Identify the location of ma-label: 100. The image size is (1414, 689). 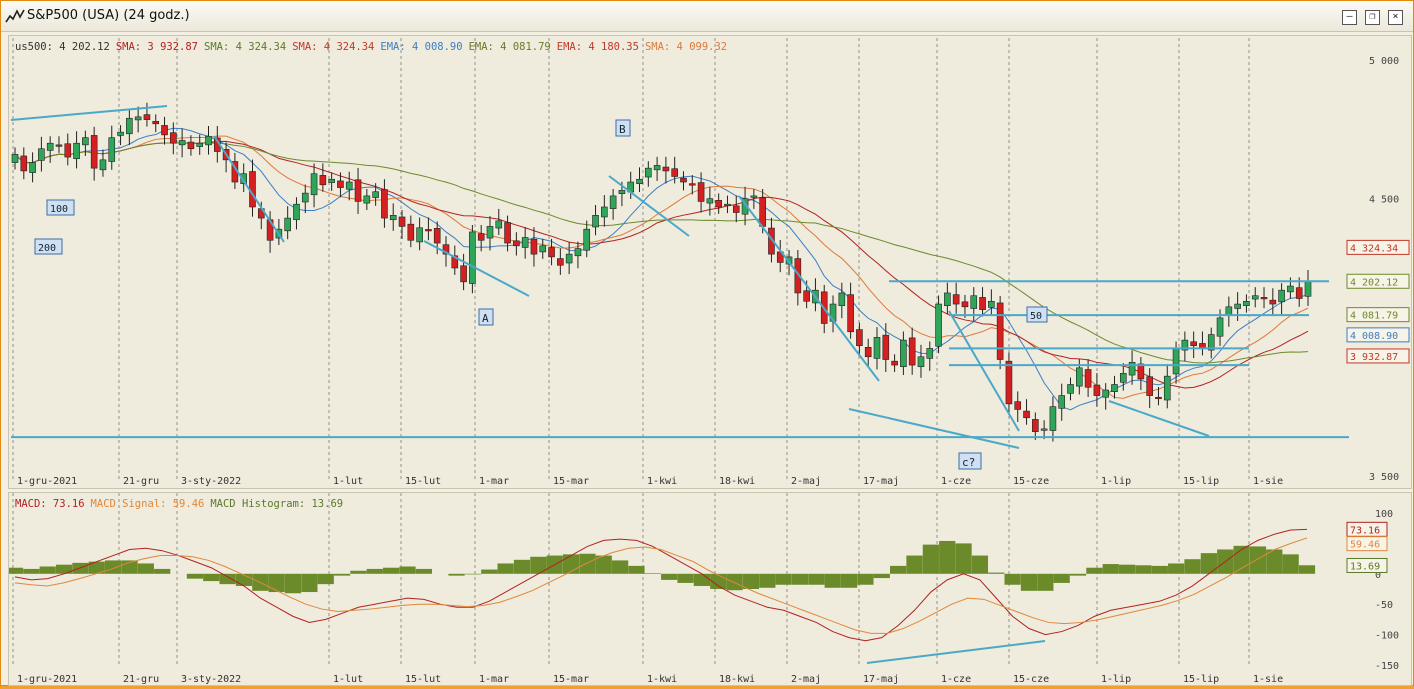
(60, 207).